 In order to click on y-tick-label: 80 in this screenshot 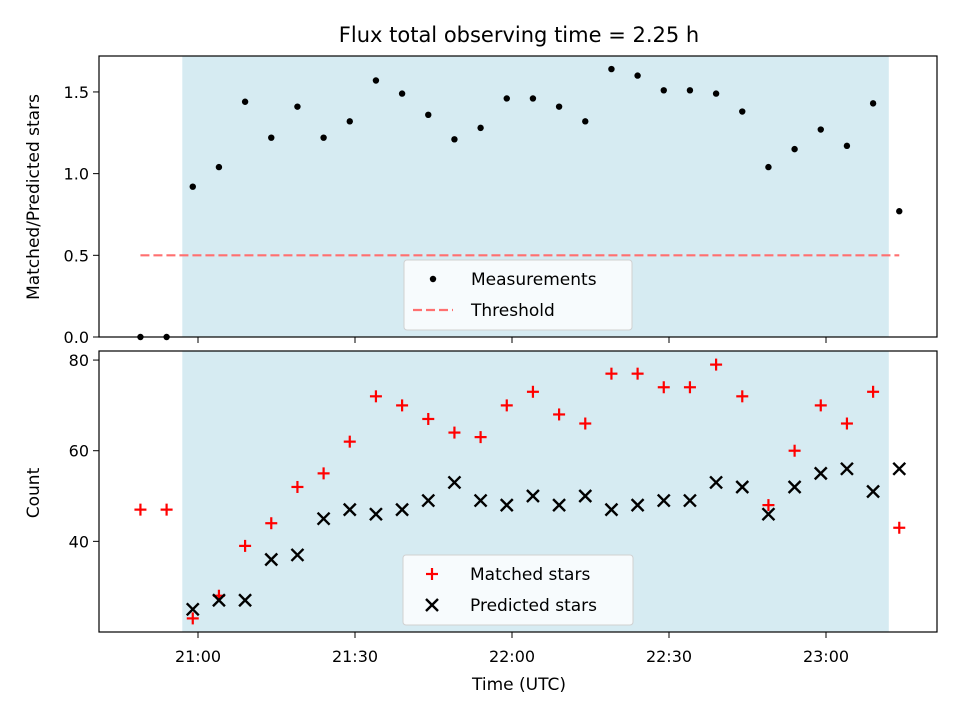, I will do `click(79, 360)`.